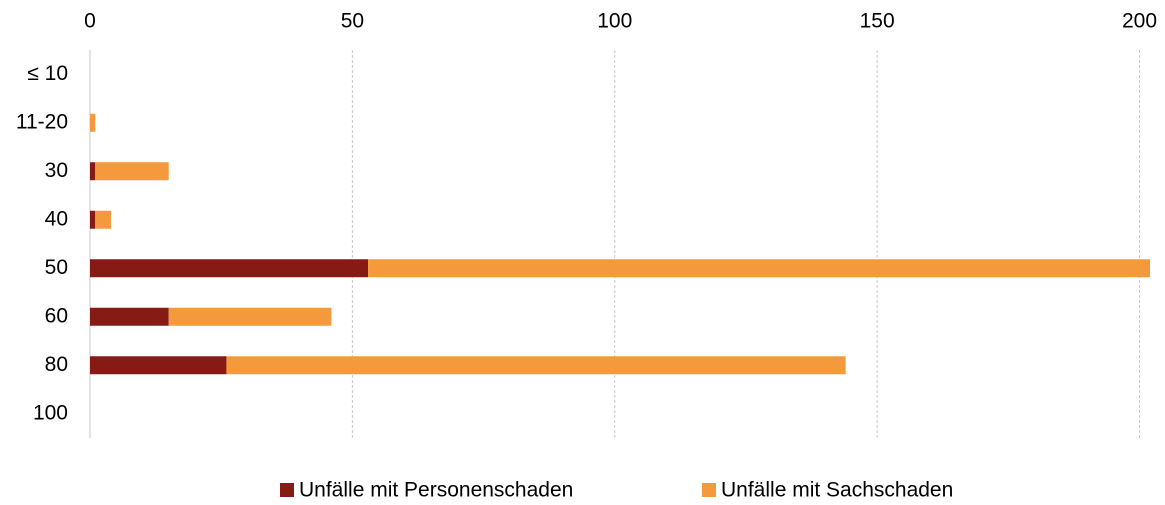  Describe the element at coordinates (877, 21) in the screenshot. I see `x-tick-label: 150` at that location.